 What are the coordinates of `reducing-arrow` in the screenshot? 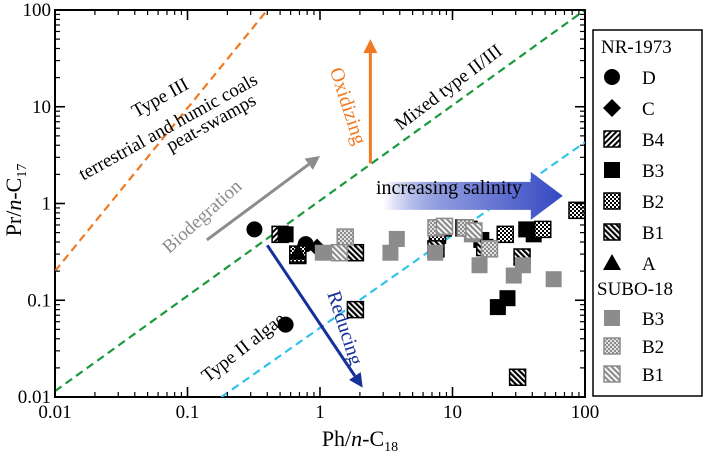 It's located at (314, 316).